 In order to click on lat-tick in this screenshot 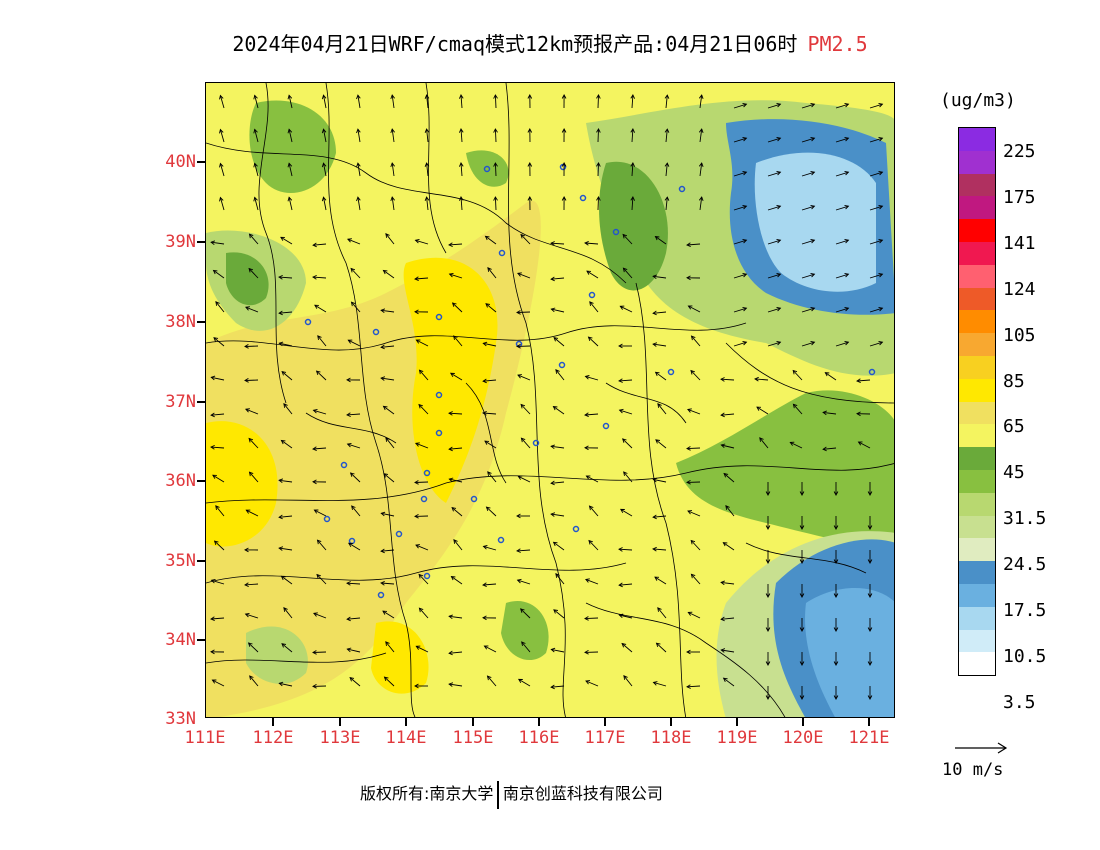, I will do `click(201, 481)`.